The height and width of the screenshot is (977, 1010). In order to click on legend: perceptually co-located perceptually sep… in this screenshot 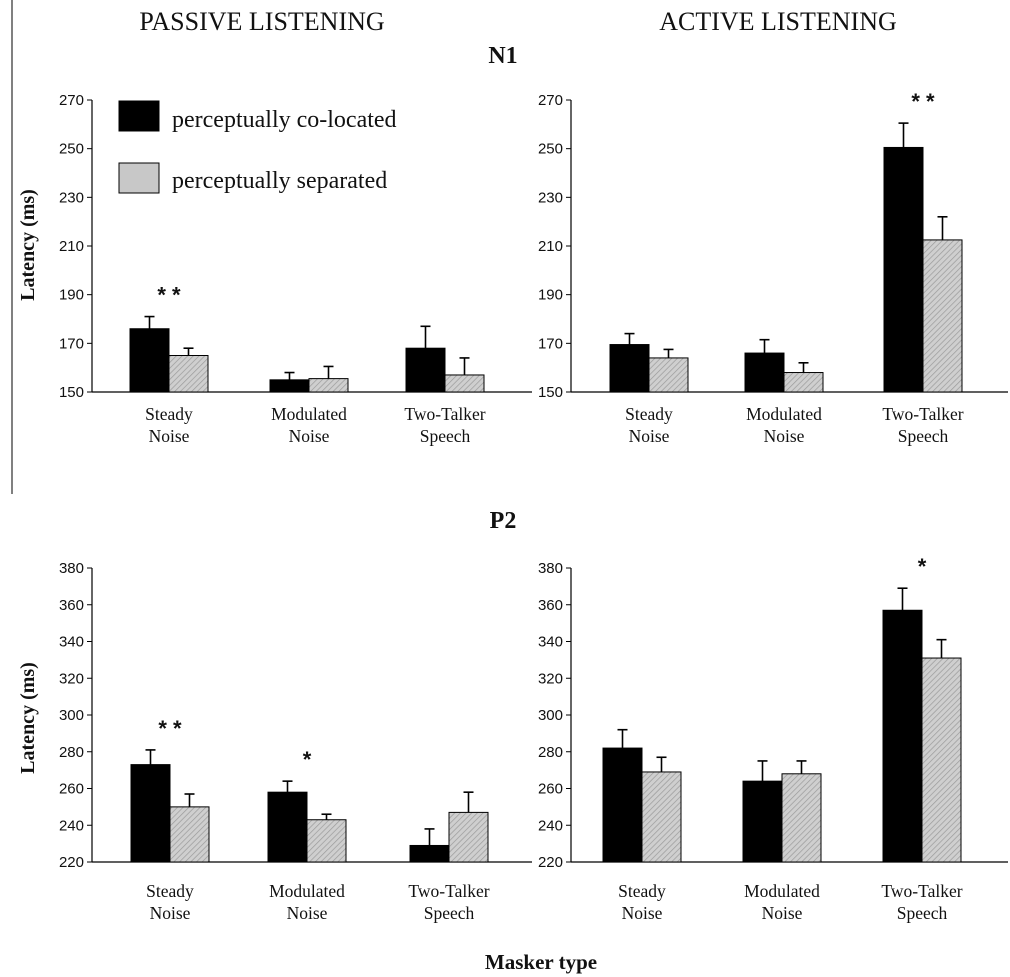, I will do `click(257, 147)`.